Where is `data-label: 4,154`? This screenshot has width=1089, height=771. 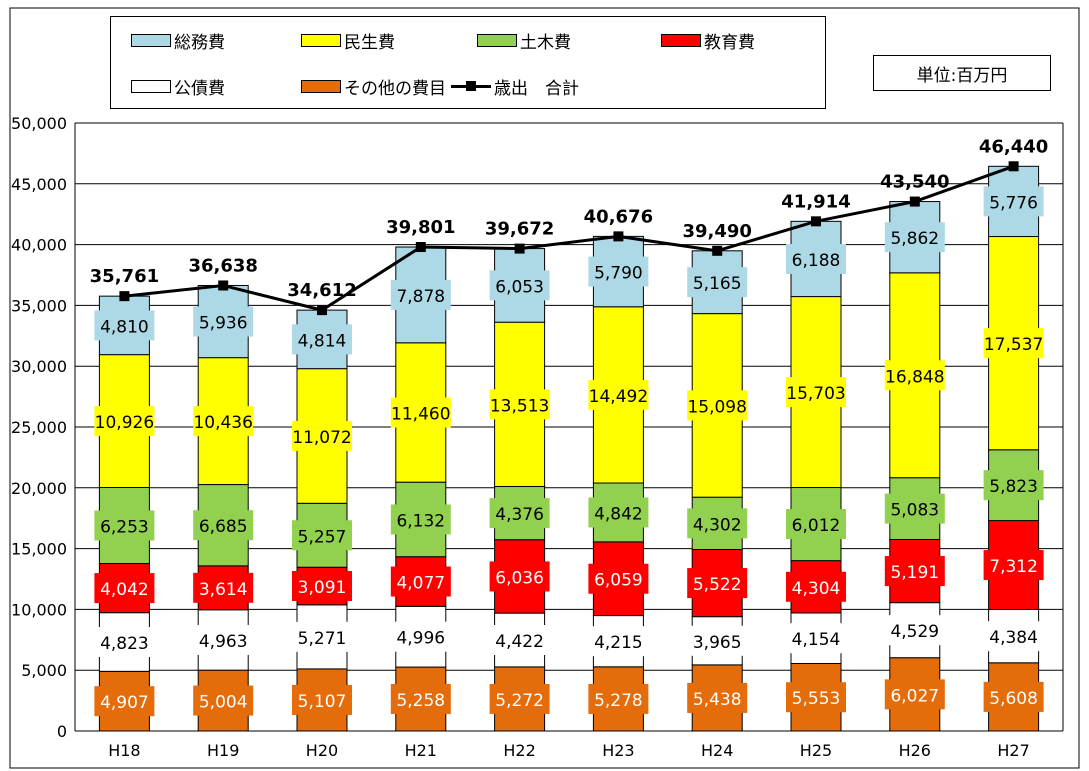 data-label: 4,154 is located at coordinates (816, 640).